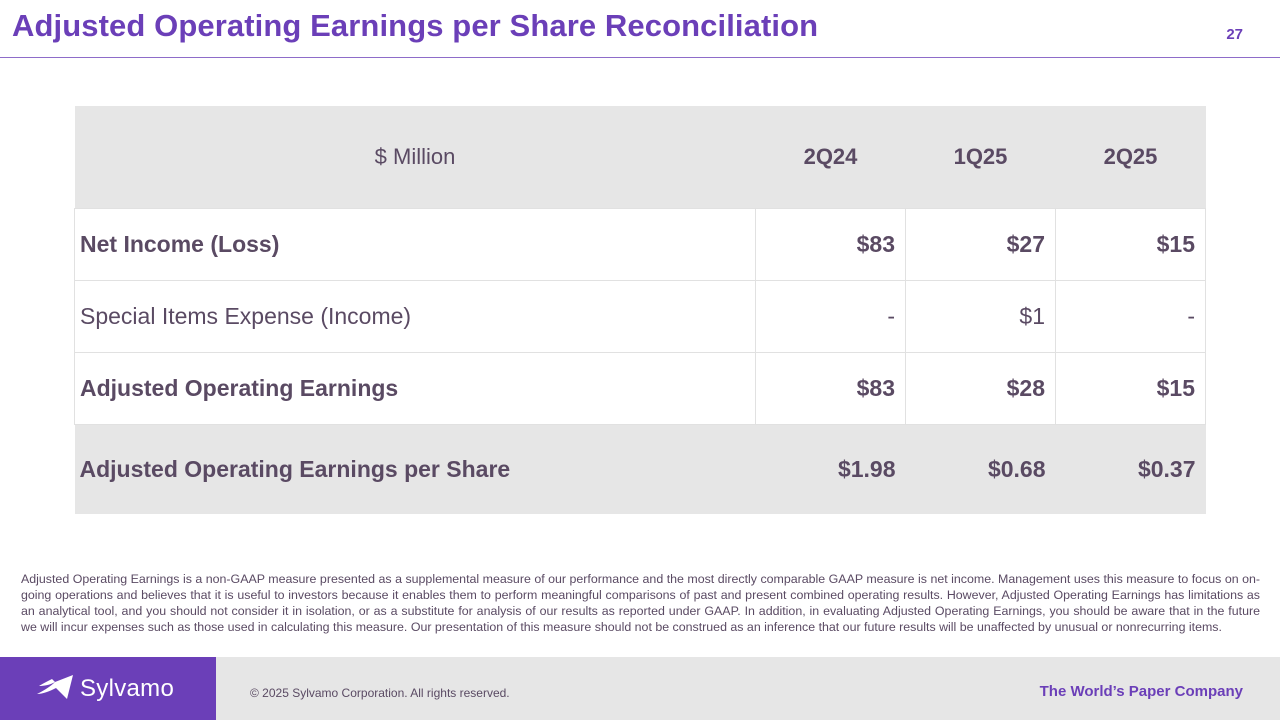 The image size is (1280, 720). Describe the element at coordinates (980, 244) in the screenshot. I see `cell-value: $27` at that location.